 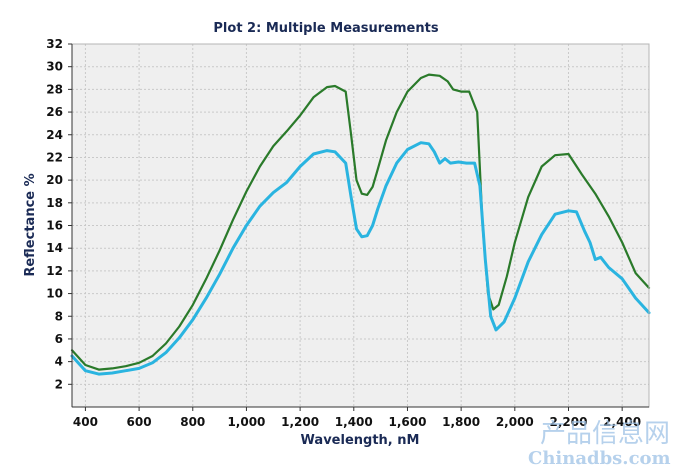 I want to click on y-tick-label: 18, so click(x=54, y=203).